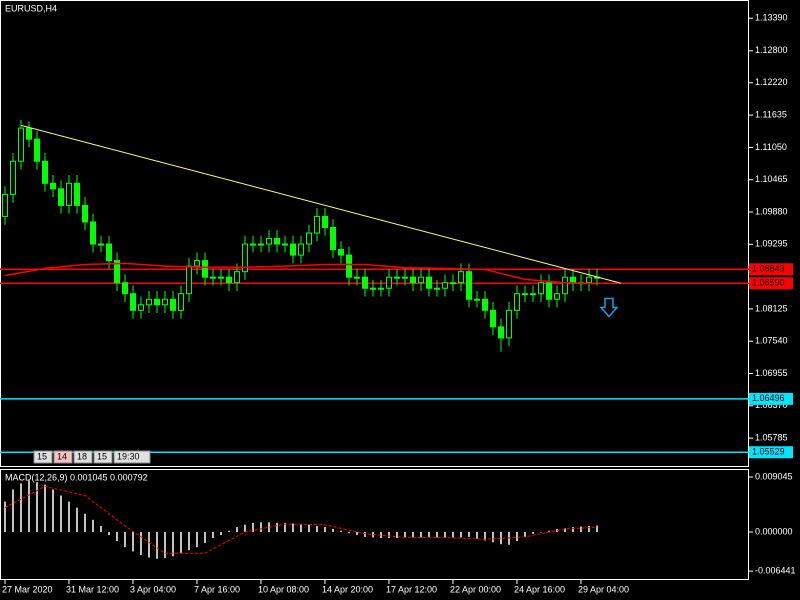 Image resolution: width=800 pixels, height=600 pixels. What do you see at coordinates (768, 283) in the screenshot?
I see `price-level-label: 1.08590` at bounding box center [768, 283].